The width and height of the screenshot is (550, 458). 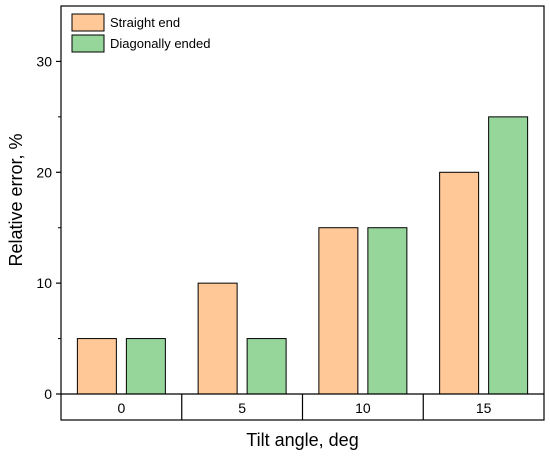 What do you see at coordinates (363, 408) in the screenshot?
I see `x-tick-label: 10` at bounding box center [363, 408].